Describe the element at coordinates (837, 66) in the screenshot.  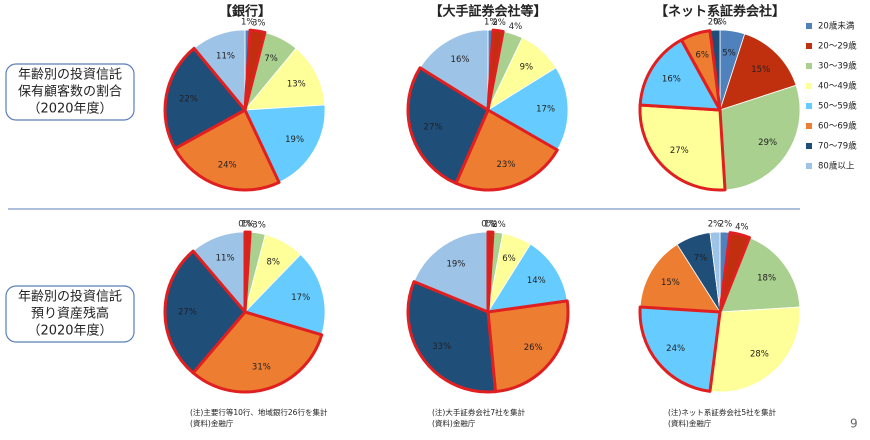
I see `legend-label: 30～39歳` at that location.